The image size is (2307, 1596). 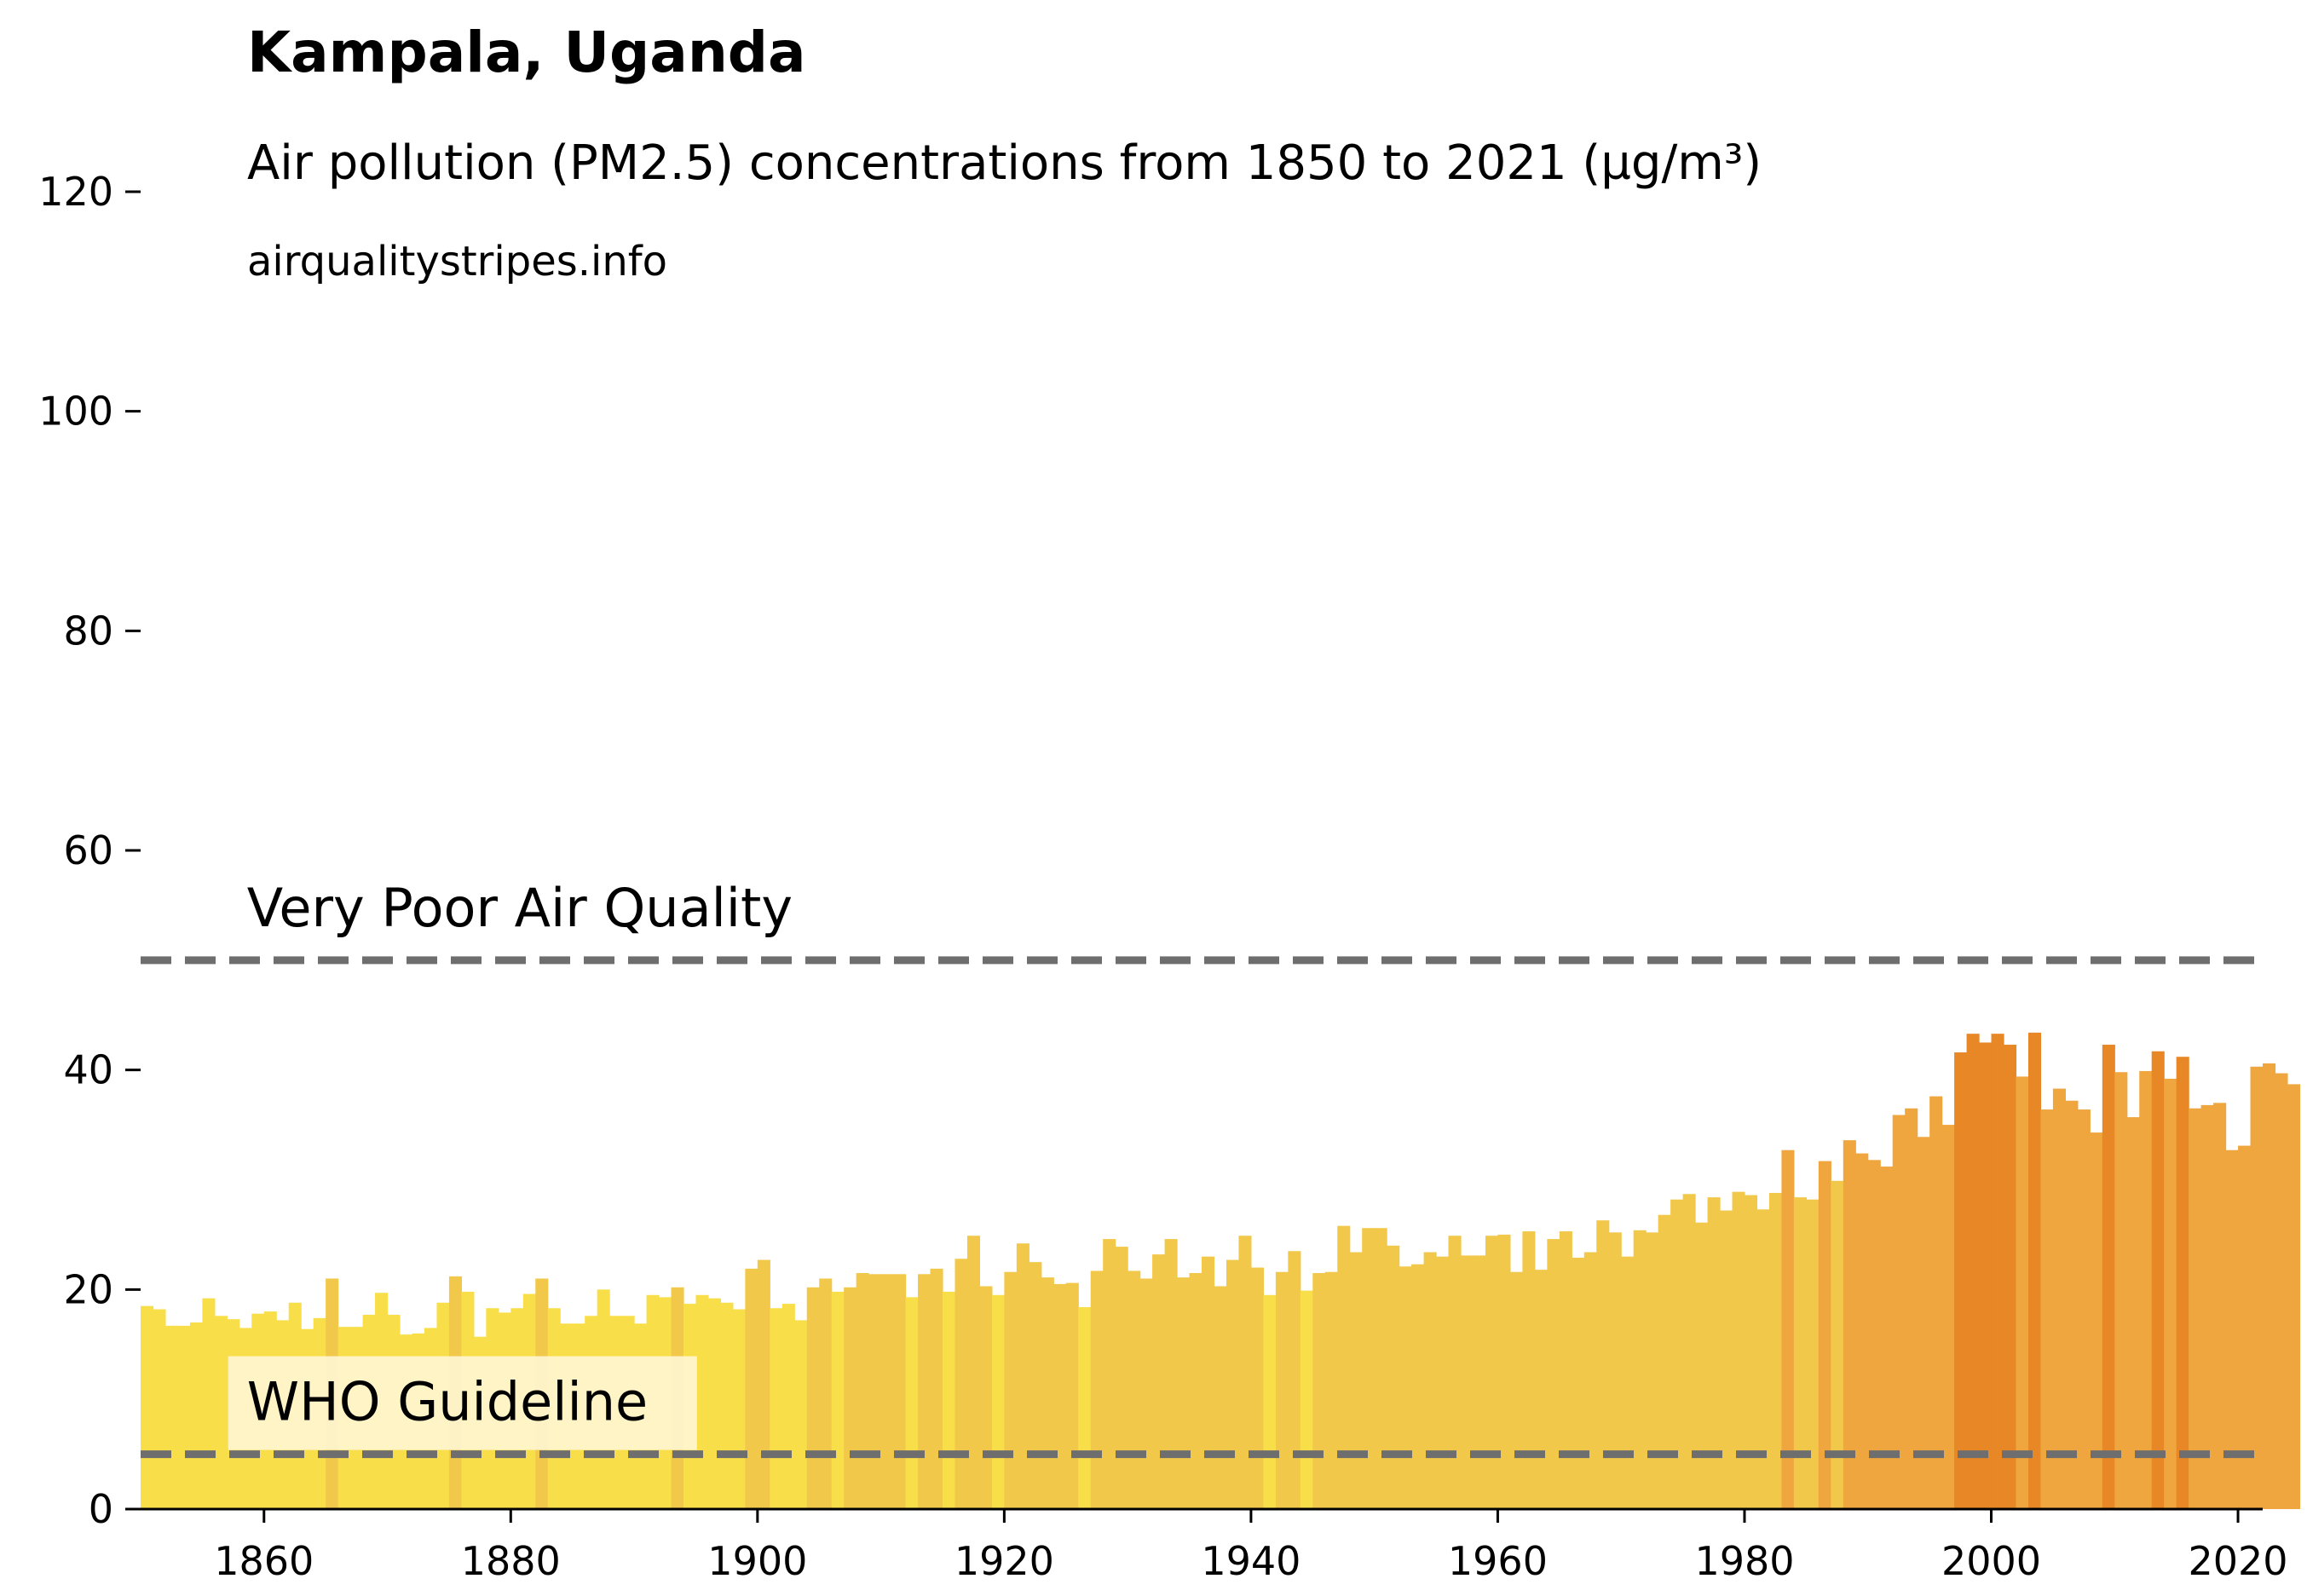 I want to click on bar-2007, so click(x=2084, y=1309).